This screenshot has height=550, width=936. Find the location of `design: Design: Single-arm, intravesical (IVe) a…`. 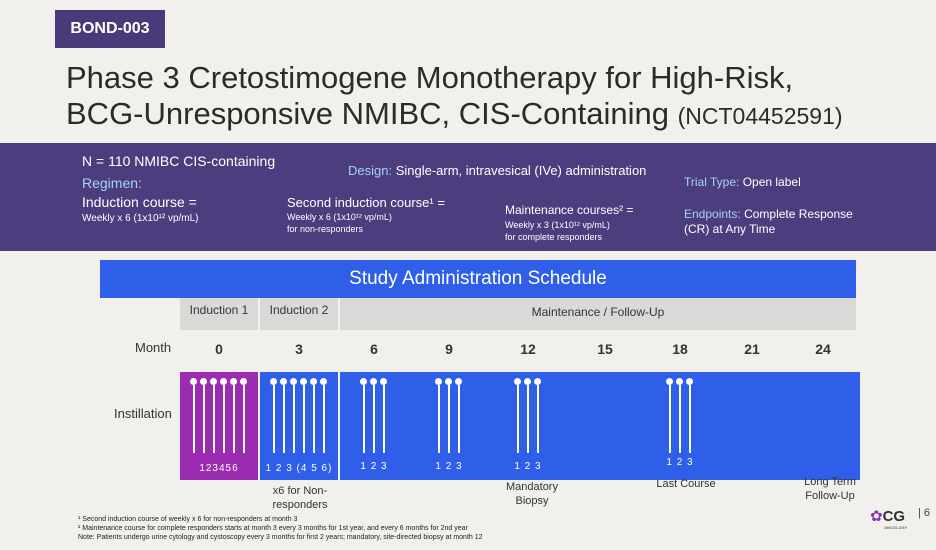

design: Design: Single-arm, intravesical (IVe) a… is located at coordinates (497, 170).